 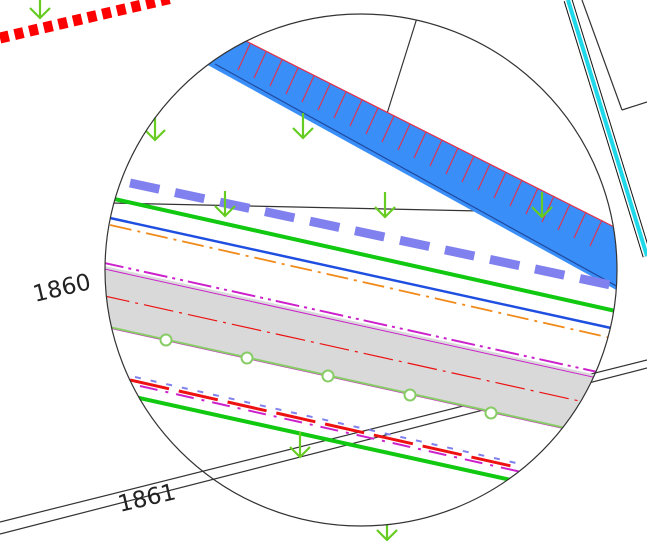 I want to click on parcel-label-1860: 1860, so click(x=62, y=288).